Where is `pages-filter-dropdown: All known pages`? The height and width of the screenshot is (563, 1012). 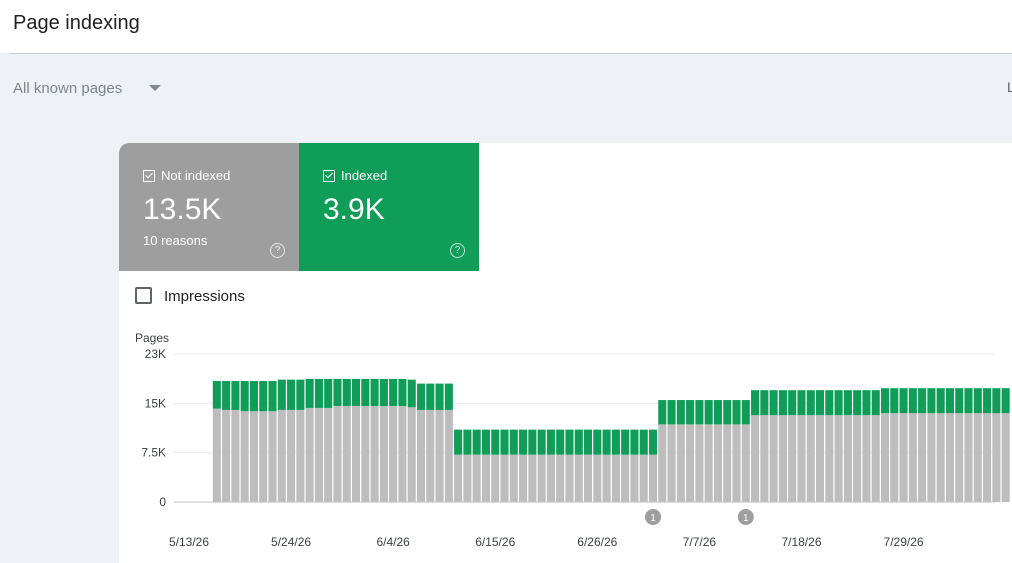 pages-filter-dropdown: All known pages is located at coordinates (87, 88).